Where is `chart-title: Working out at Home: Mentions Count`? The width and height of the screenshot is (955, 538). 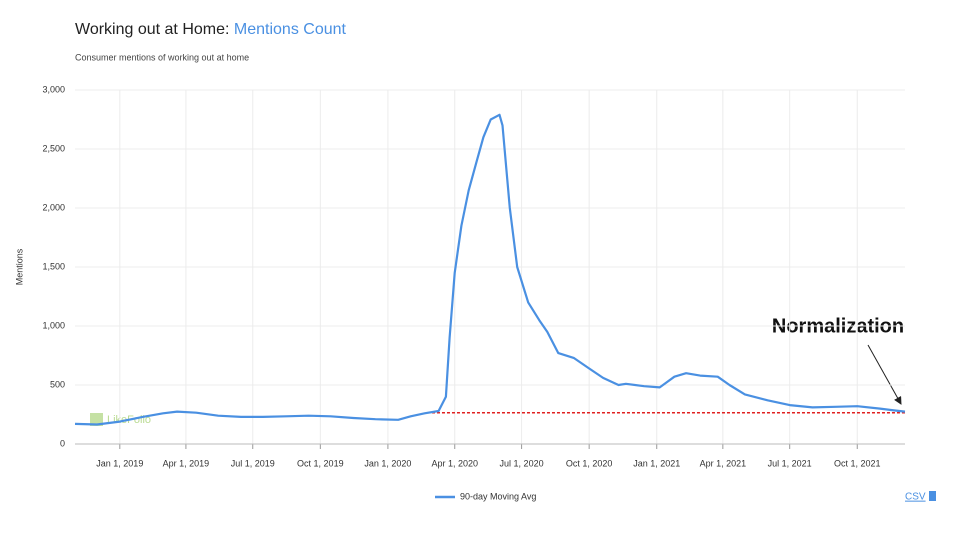
chart-title: Working out at Home: Mentions Count is located at coordinates (211, 29).